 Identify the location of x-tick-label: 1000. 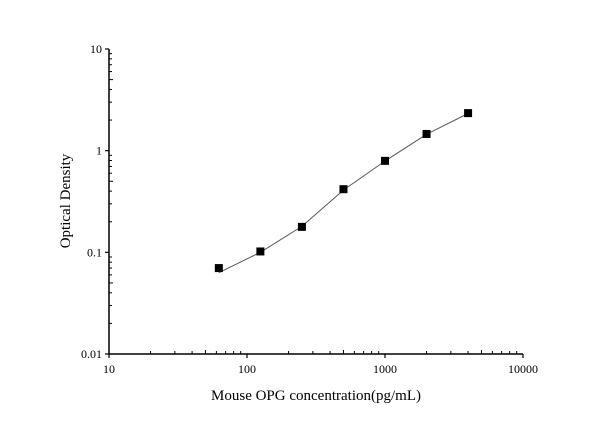
(385, 369).